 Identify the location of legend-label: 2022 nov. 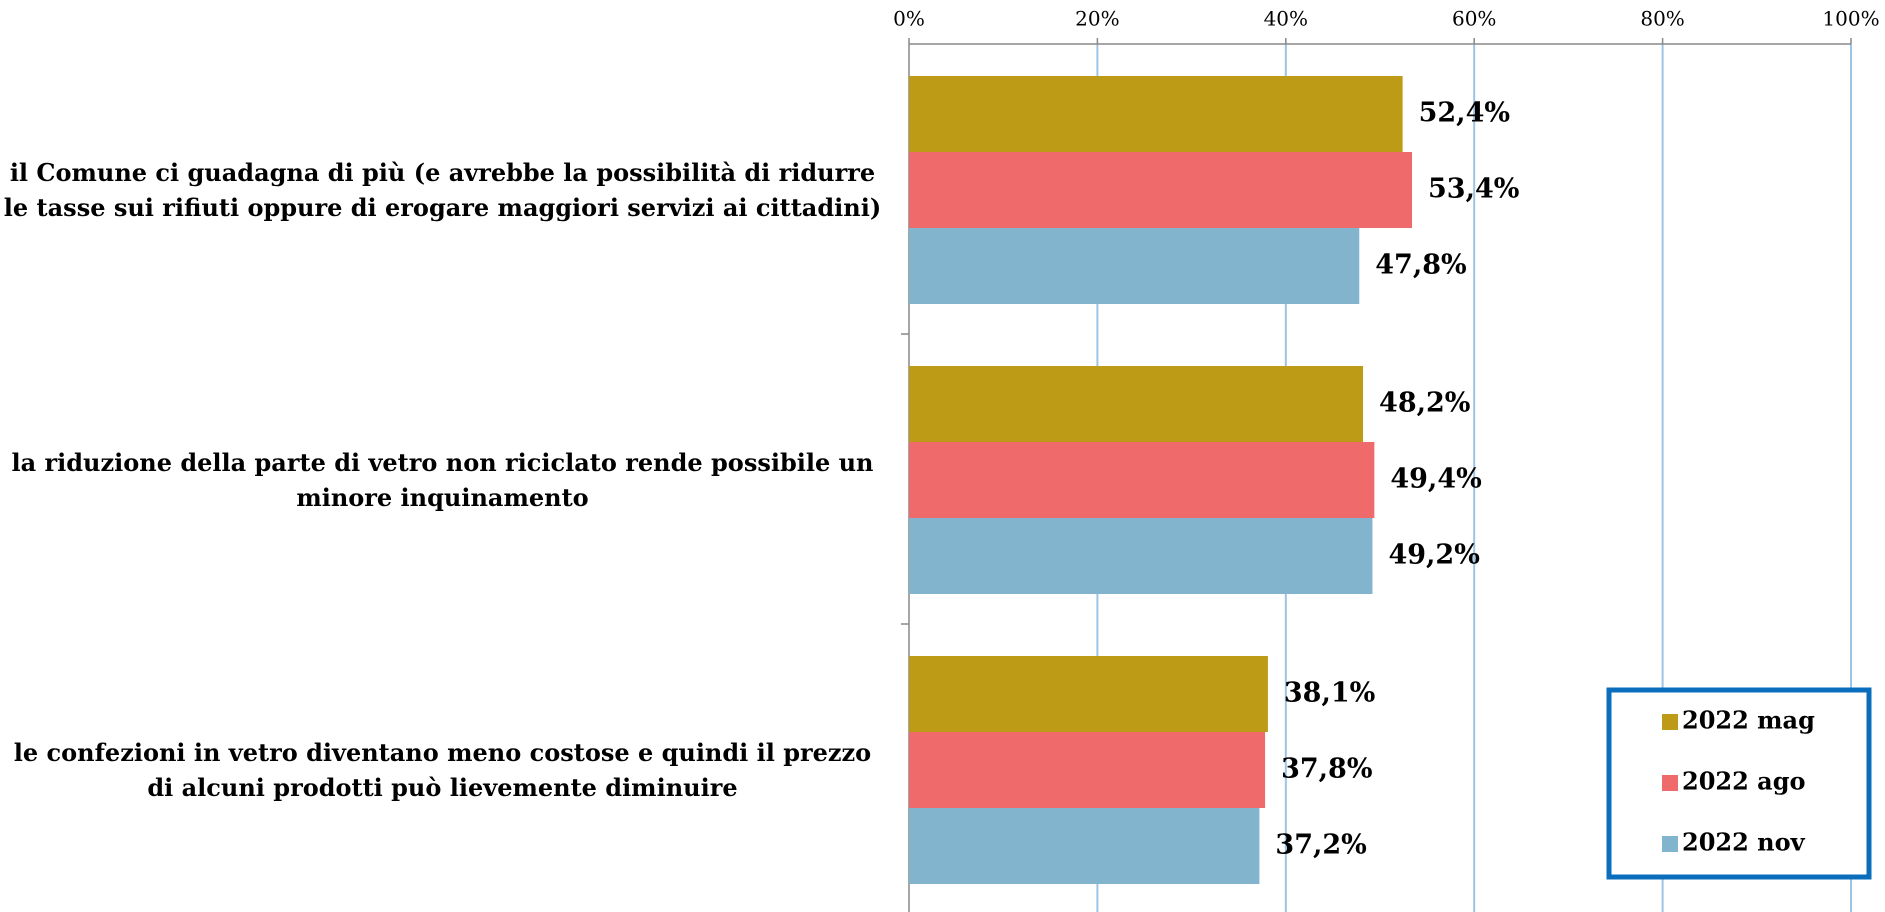
(1744, 842).